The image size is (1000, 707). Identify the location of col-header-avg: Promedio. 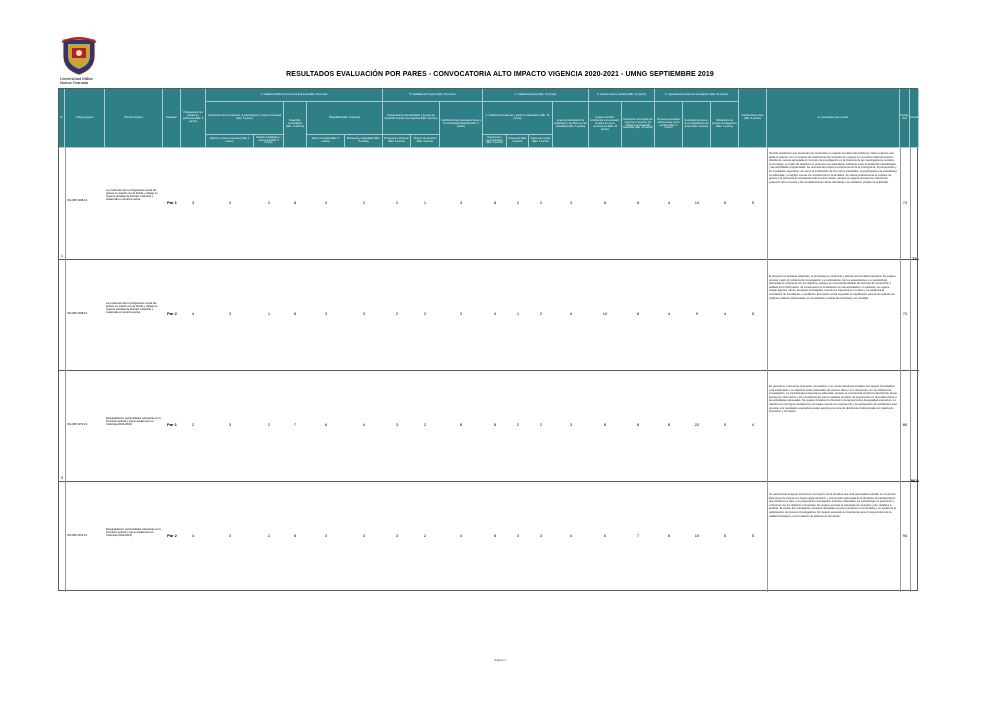
(914, 118).